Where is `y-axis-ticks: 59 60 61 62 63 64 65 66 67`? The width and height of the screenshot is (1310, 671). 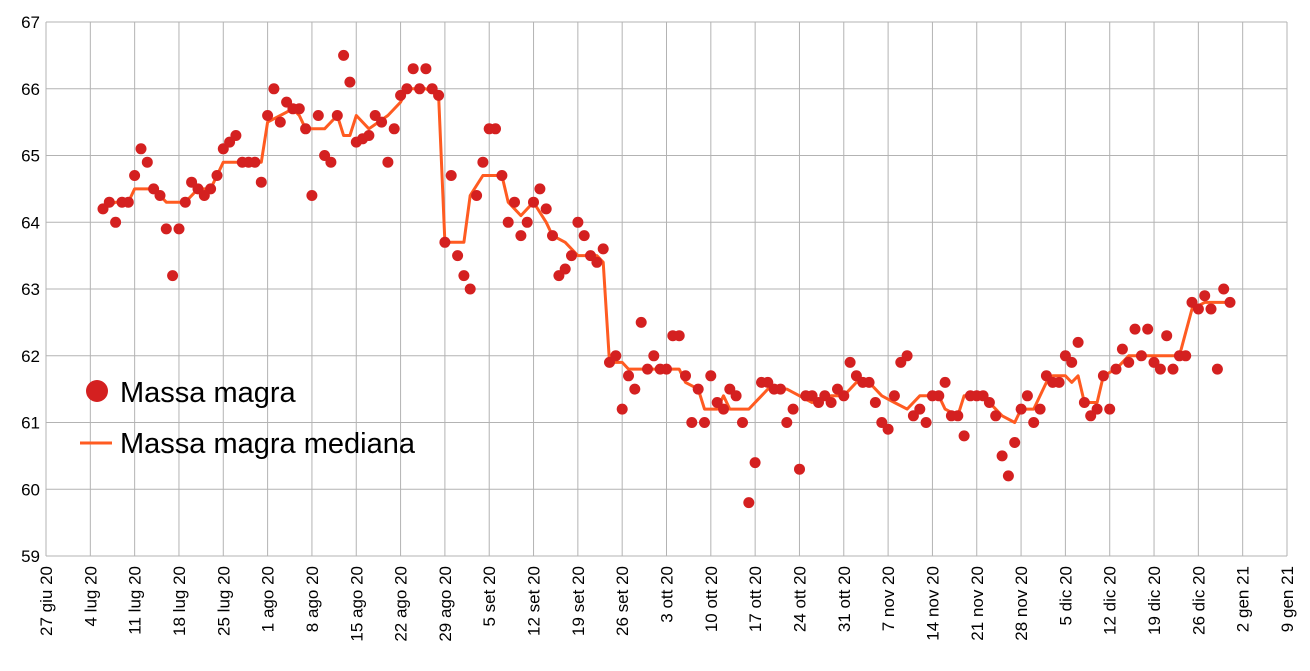 y-axis-ticks: 59 60 61 62 63 64 65 66 67 is located at coordinates (30, 289).